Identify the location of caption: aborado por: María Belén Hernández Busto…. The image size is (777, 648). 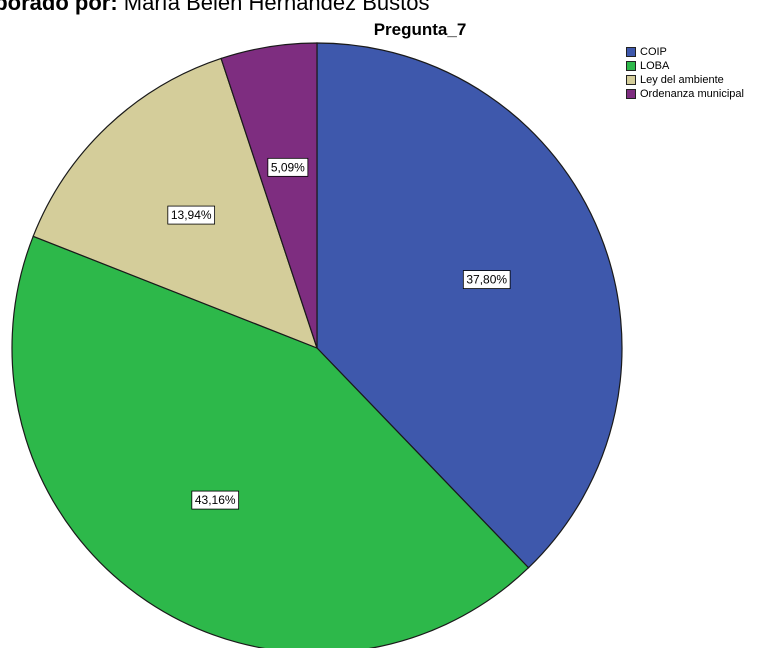
(388, 7).